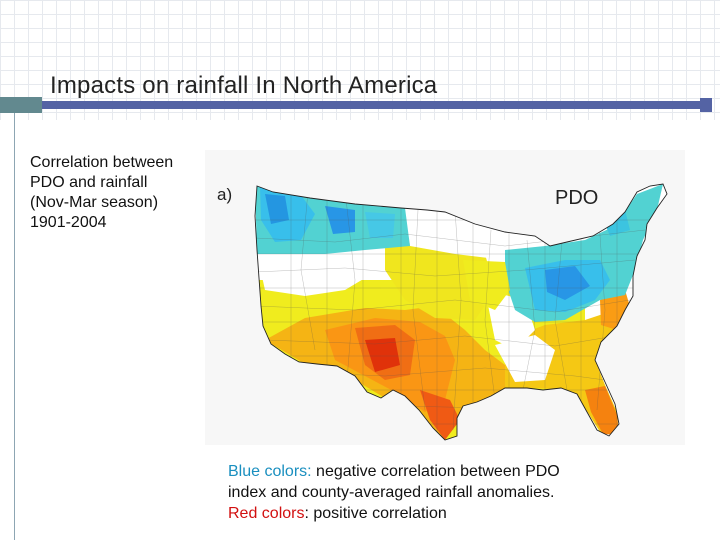  I want to click on description-line: Correlation between, so click(102, 162).